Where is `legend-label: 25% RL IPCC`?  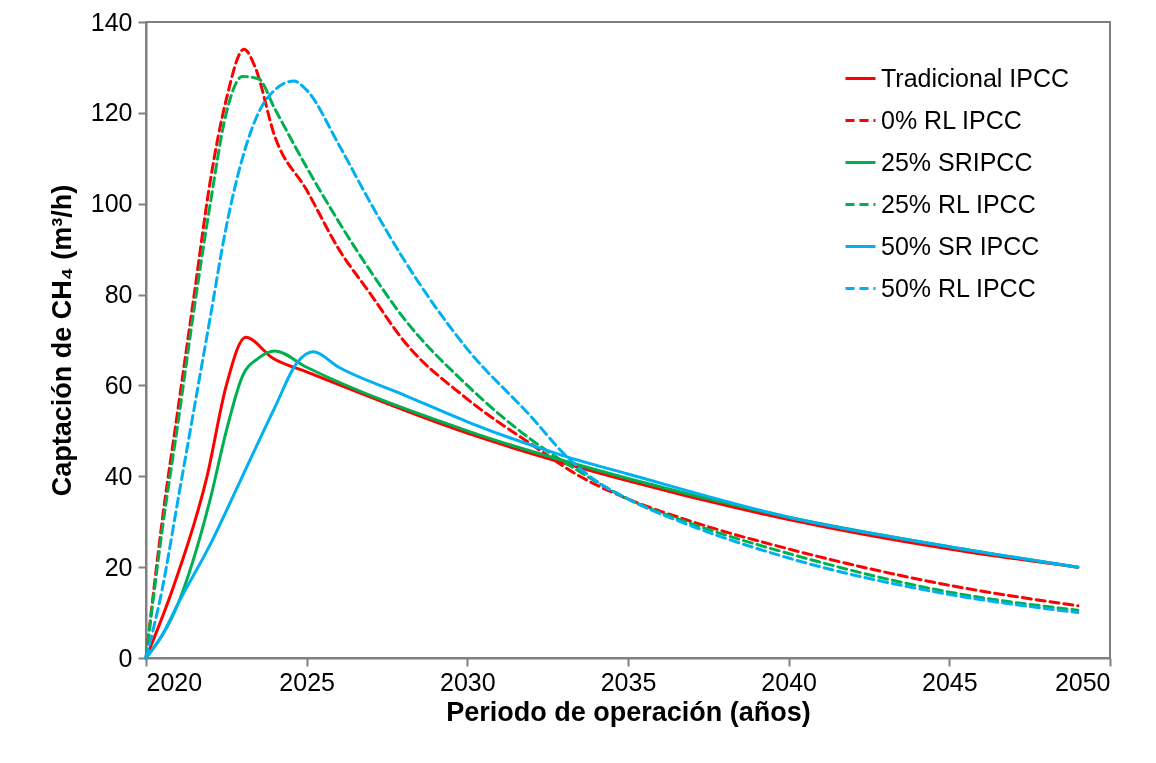
legend-label: 25% RL IPCC is located at coordinates (958, 203).